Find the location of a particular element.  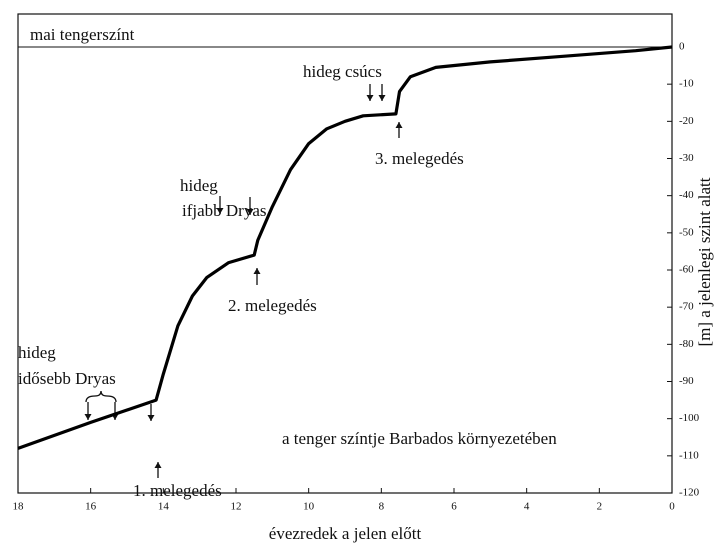

y-tick-label: 0 is located at coordinates (682, 47).